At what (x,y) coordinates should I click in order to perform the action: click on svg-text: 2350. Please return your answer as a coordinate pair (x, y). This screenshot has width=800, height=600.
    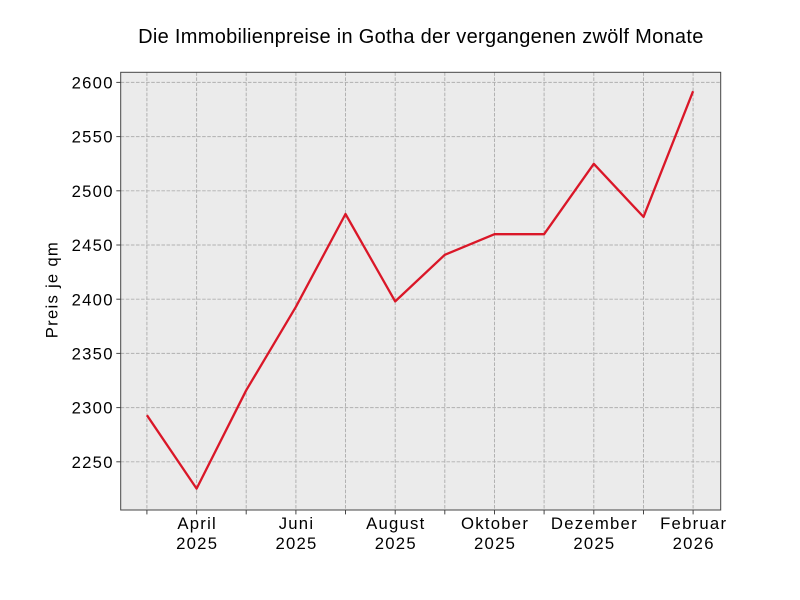
    Looking at the image, I should click on (93, 354).